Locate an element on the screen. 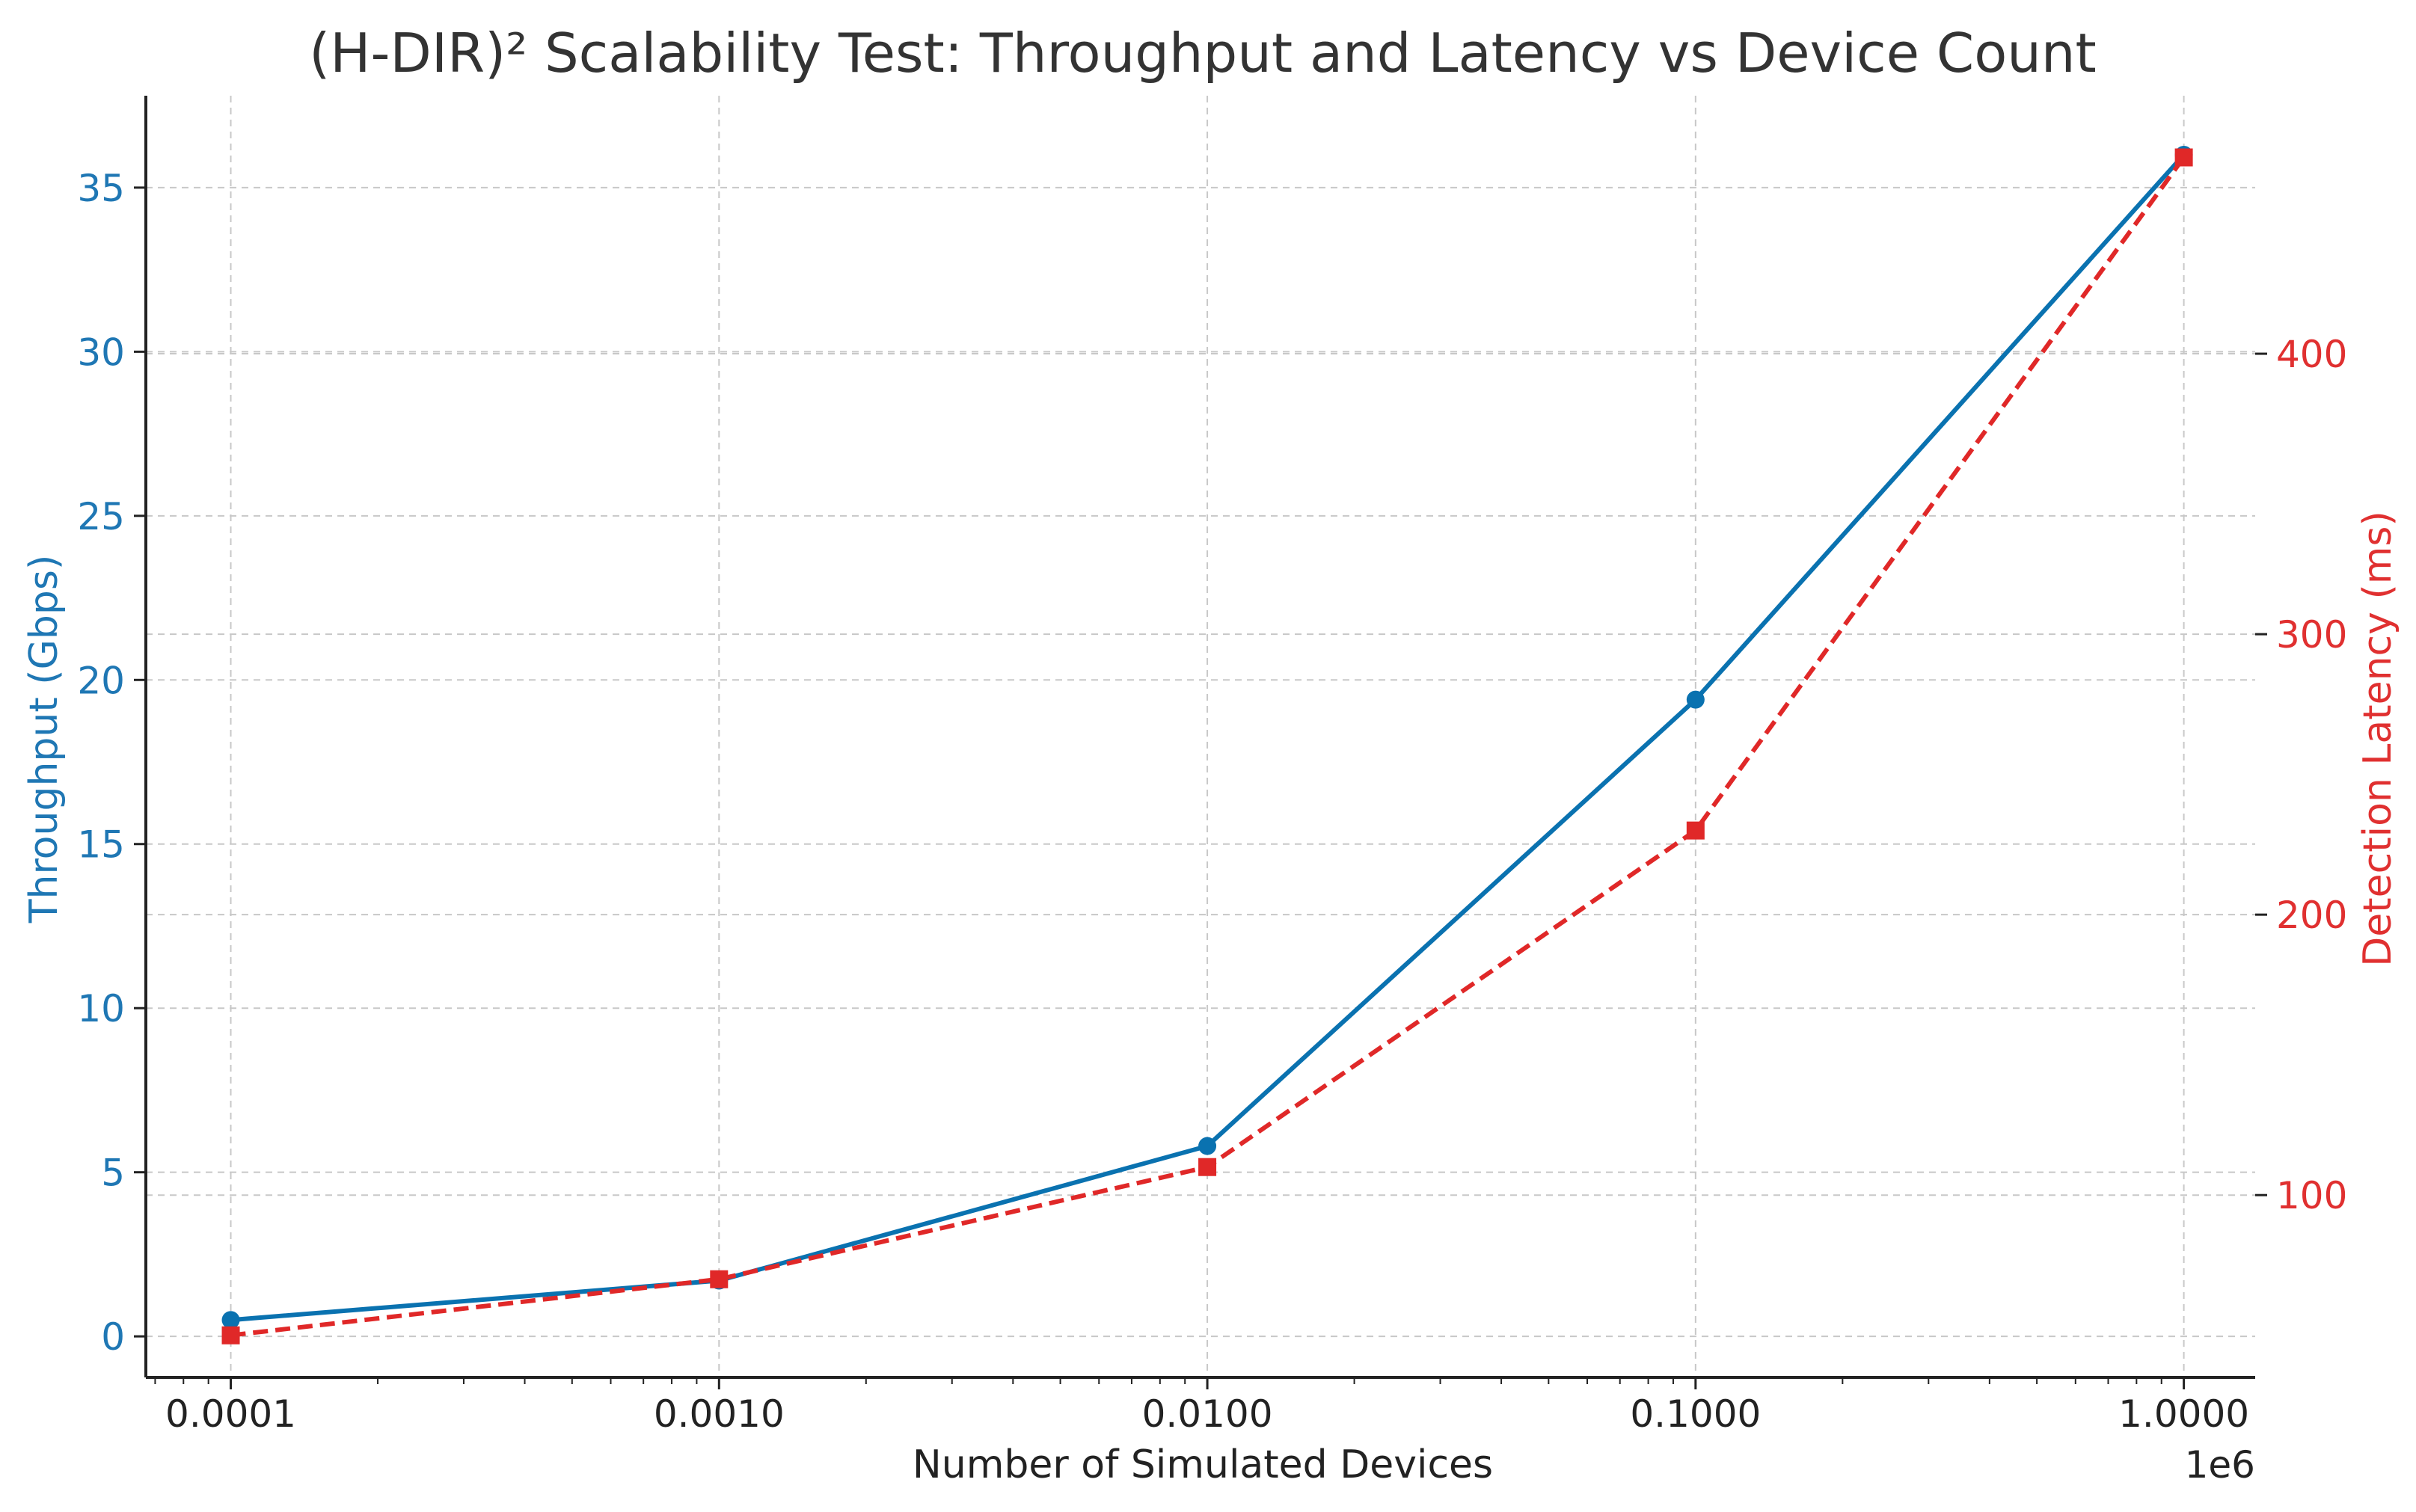 The width and height of the screenshot is (2416, 1512). right-y-tick-label: 400 is located at coordinates (2311, 354).